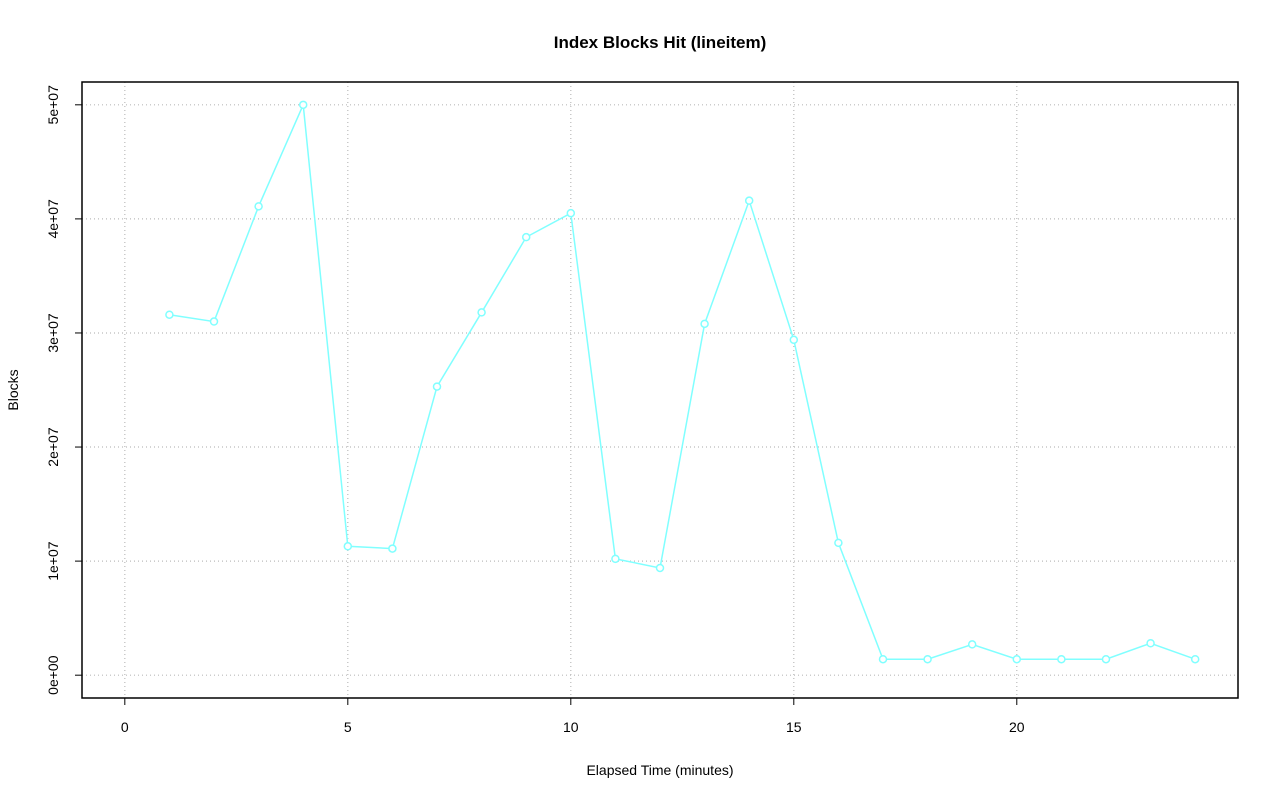 This screenshot has width=1280, height=801. What do you see at coordinates (53, 219) in the screenshot?
I see `y-tick-label: 4e+07` at bounding box center [53, 219].